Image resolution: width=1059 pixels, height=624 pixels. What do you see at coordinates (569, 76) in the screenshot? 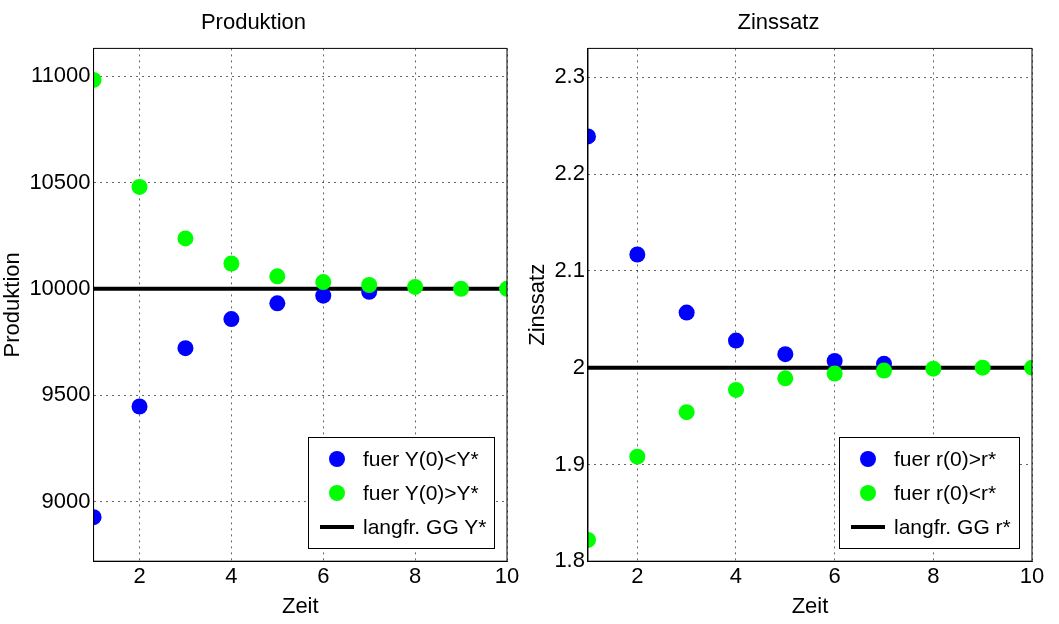
I see `y-tick-label: 2.3` at bounding box center [569, 76].